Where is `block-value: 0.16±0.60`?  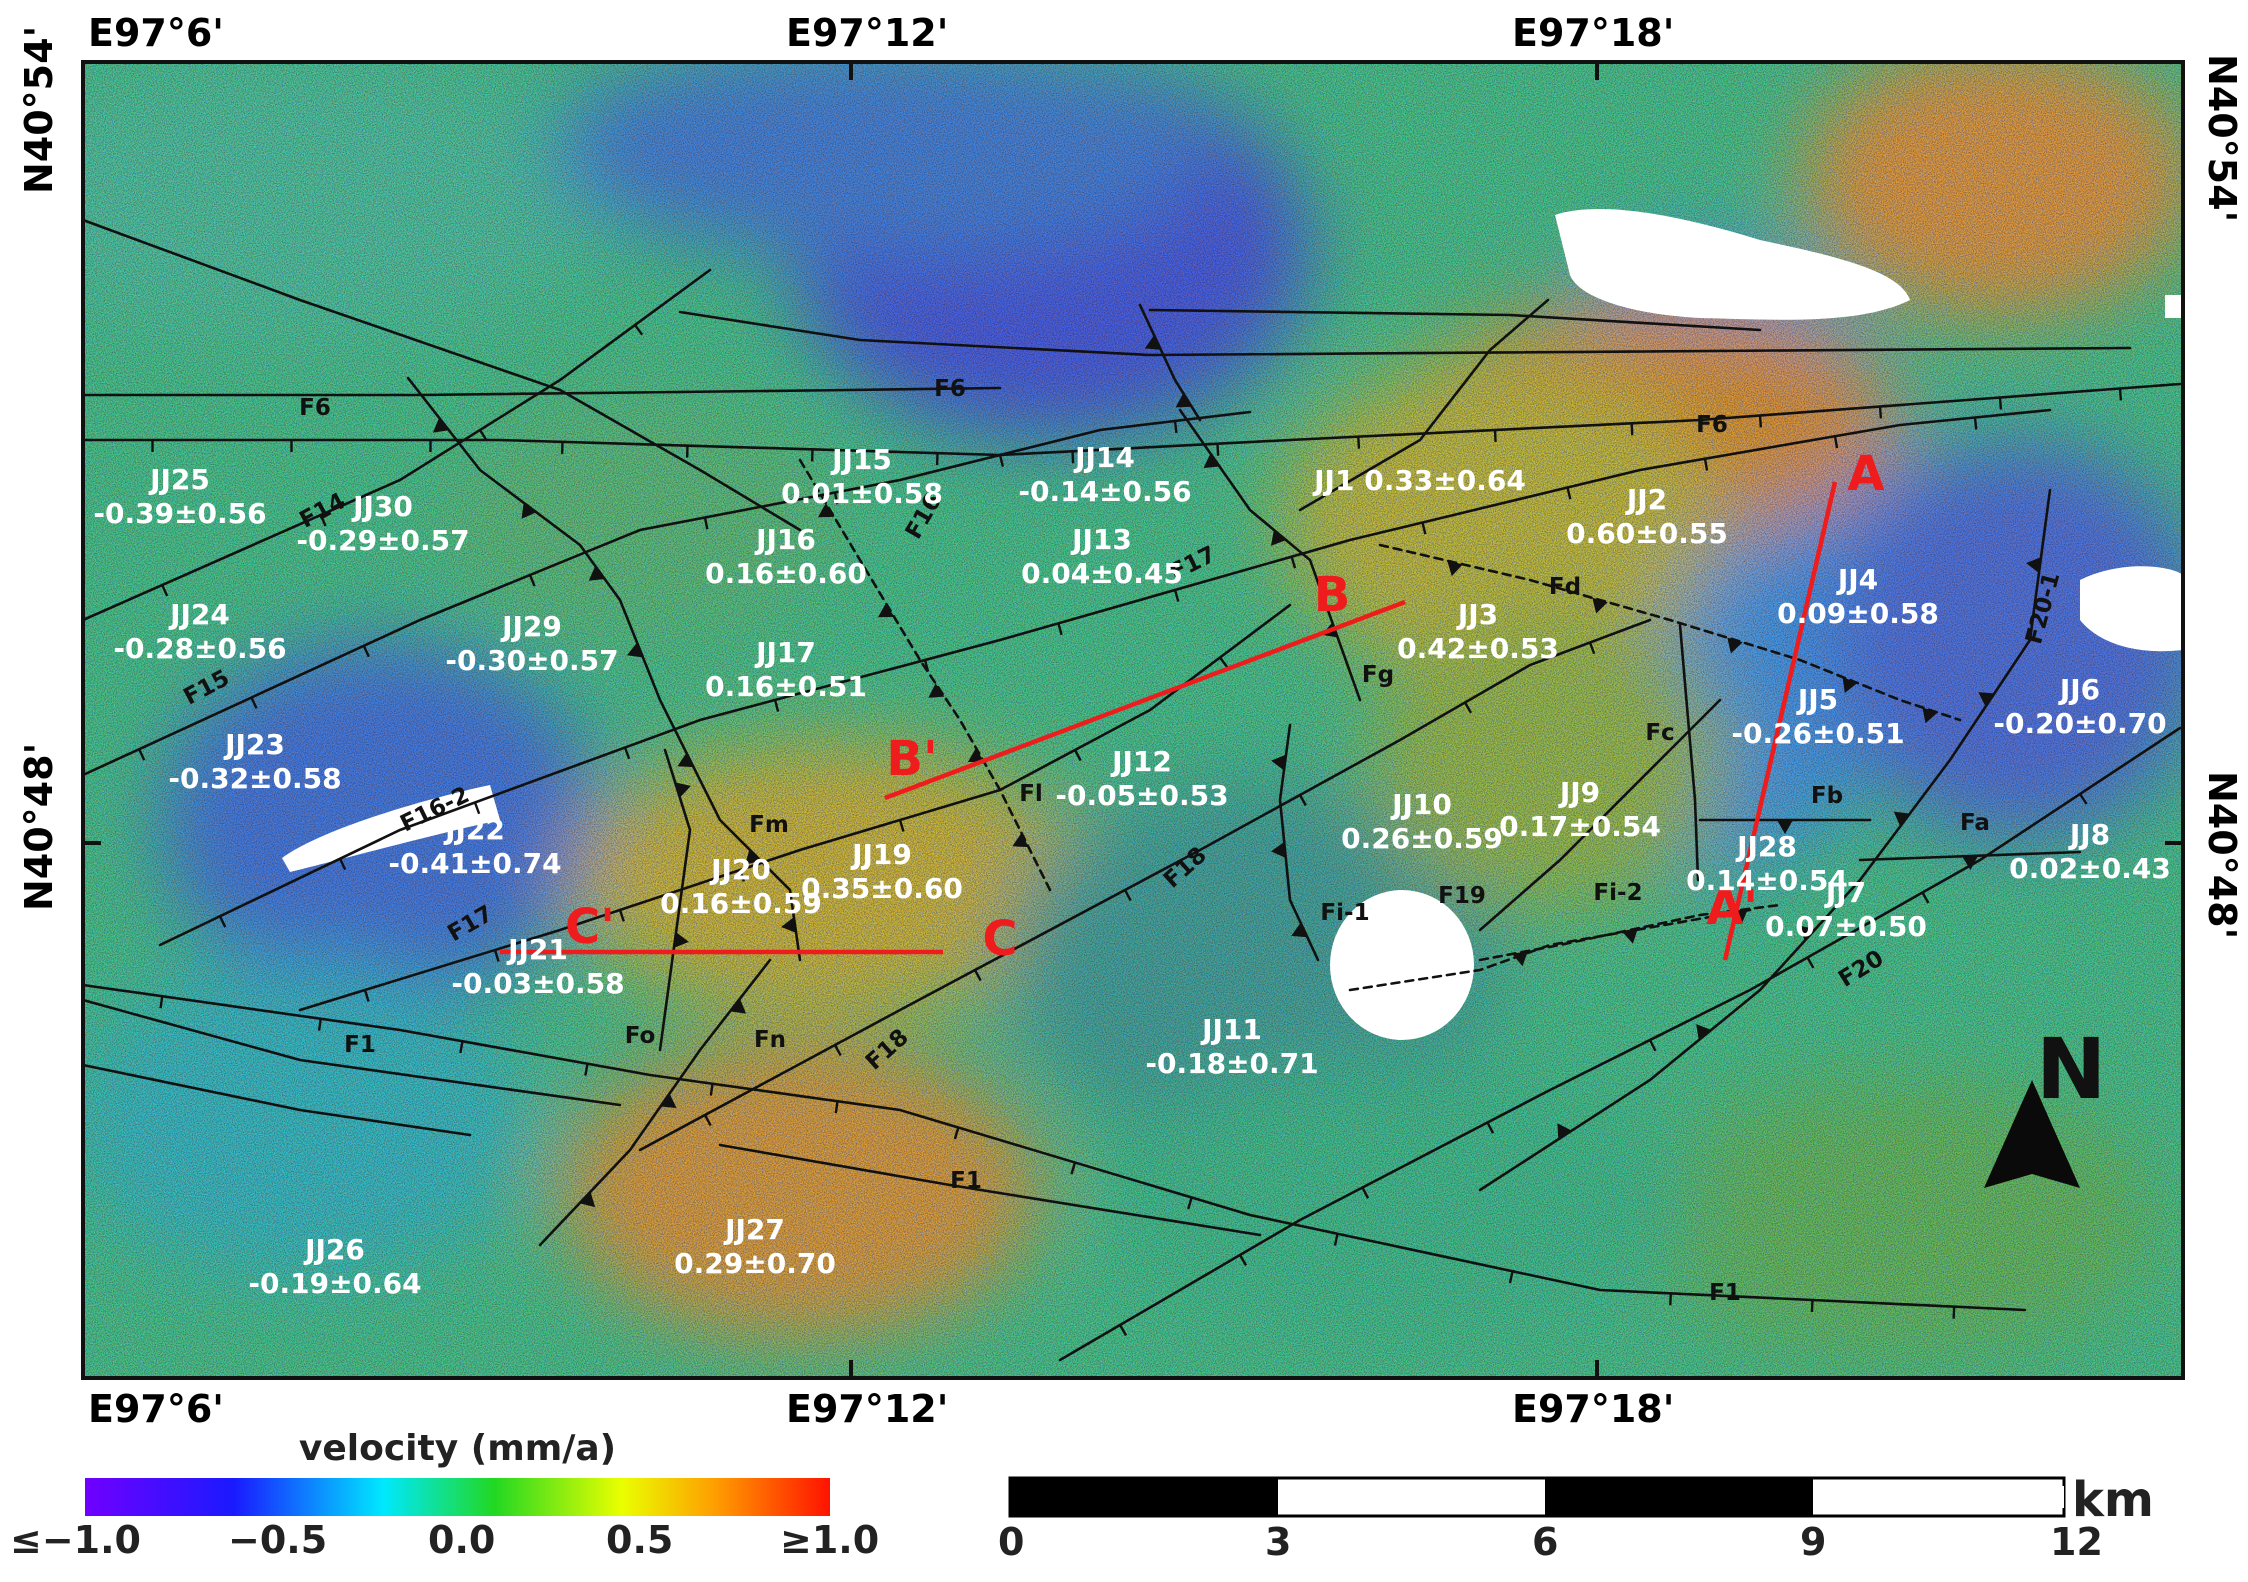
block-value: 0.16±0.60 is located at coordinates (786, 573).